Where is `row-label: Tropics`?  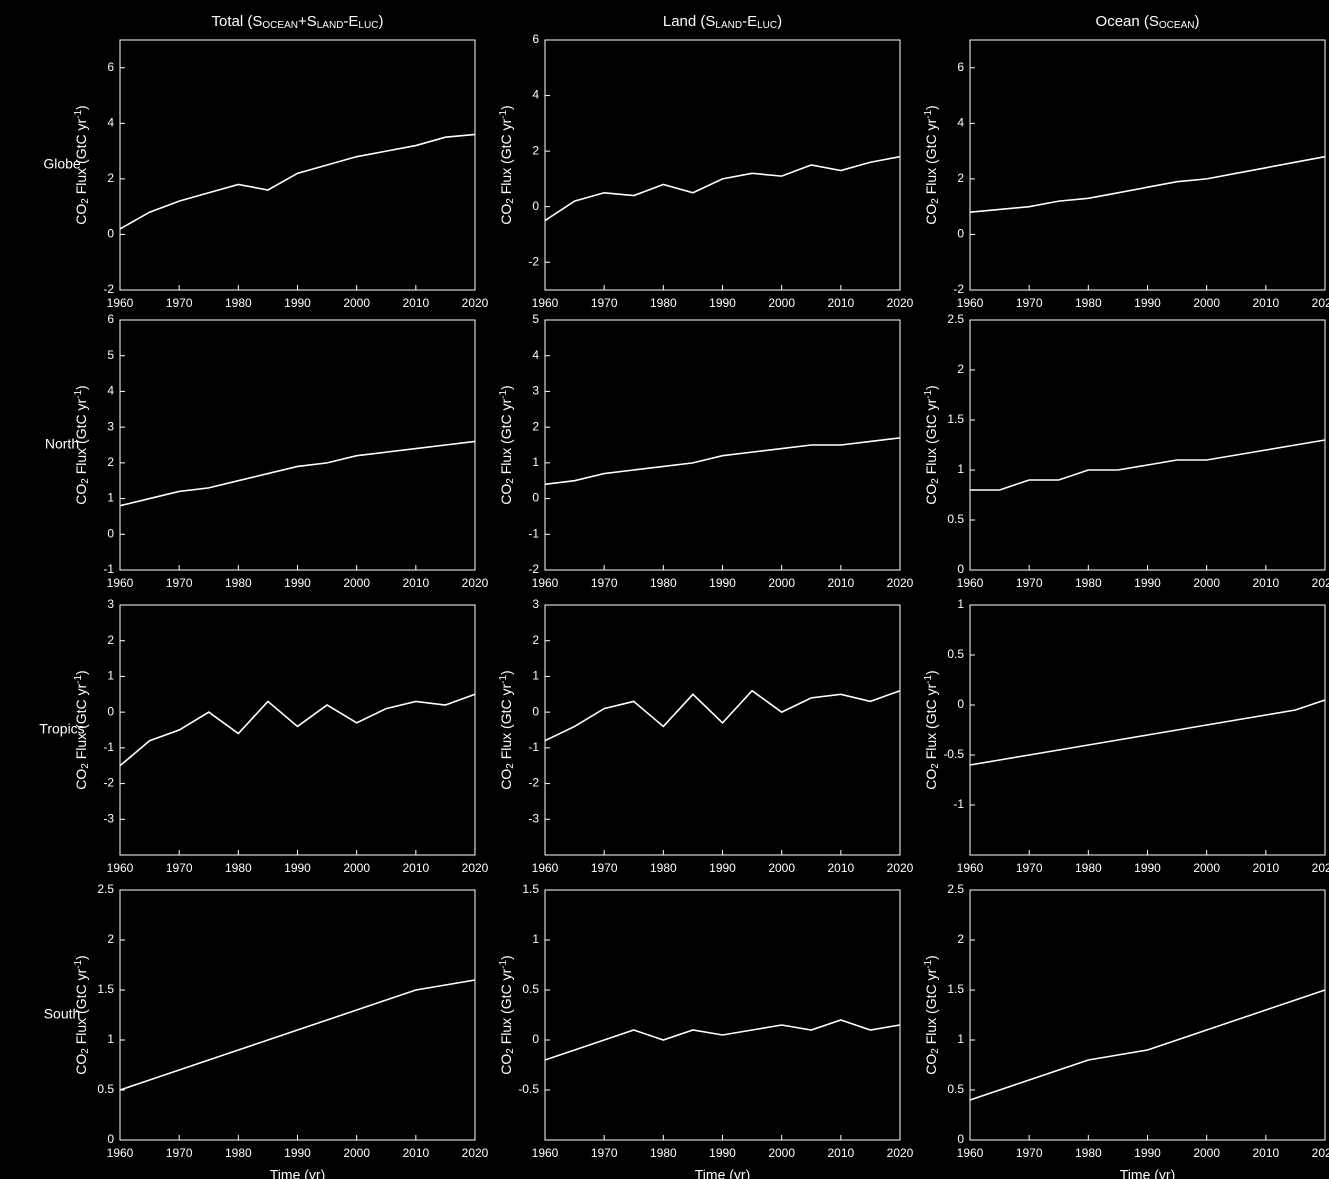 row-label: Tropics is located at coordinates (61, 729).